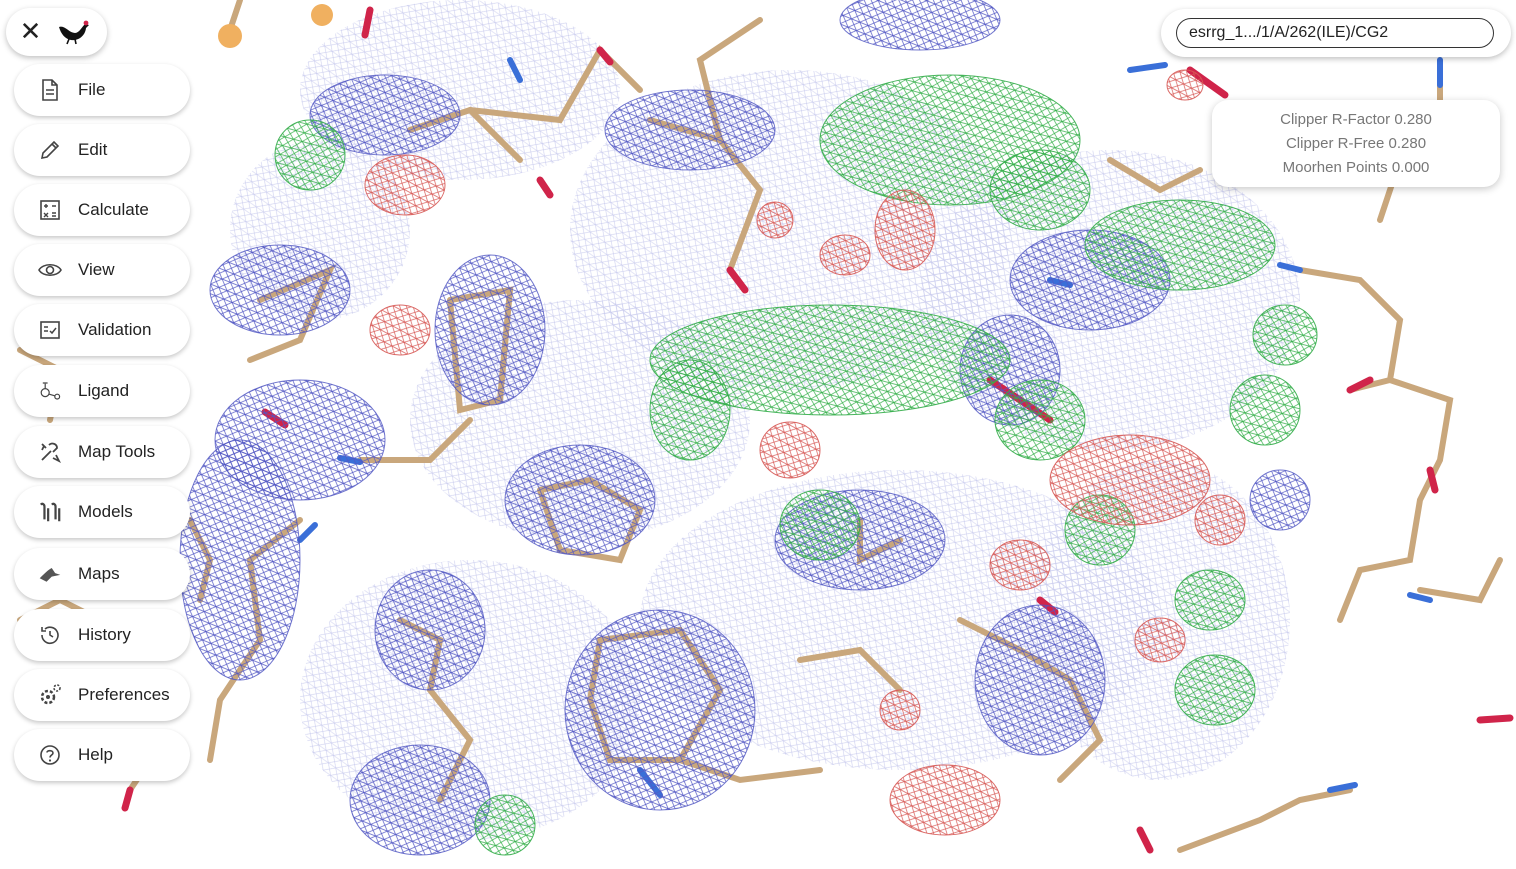 The width and height of the screenshot is (1516, 869). I want to click on models-icon, so click(50, 512).